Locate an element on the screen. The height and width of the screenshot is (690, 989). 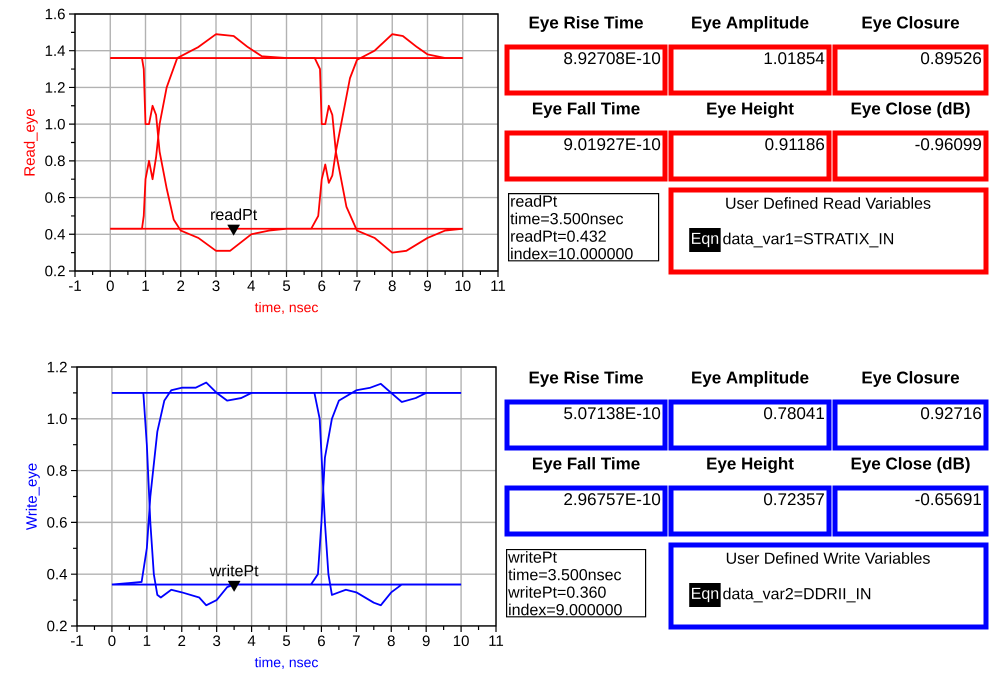
text: writePt=0.360 is located at coordinates (557, 592).